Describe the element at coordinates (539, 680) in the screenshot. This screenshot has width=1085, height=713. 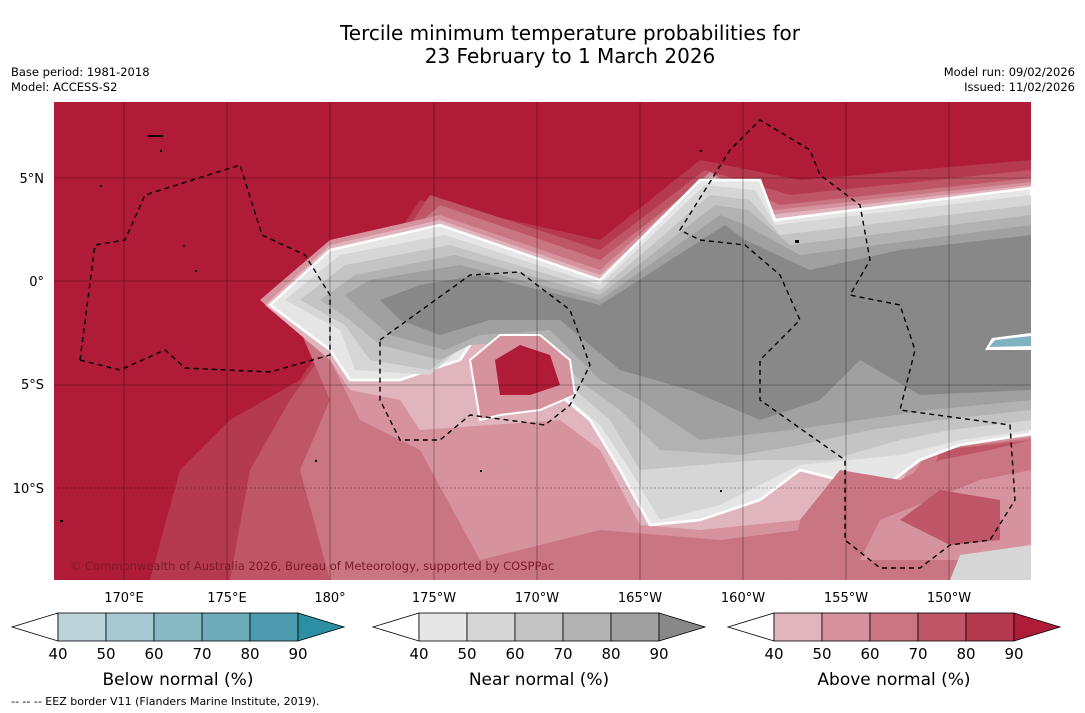
I see `colorbar-title: Near normal (%)` at that location.